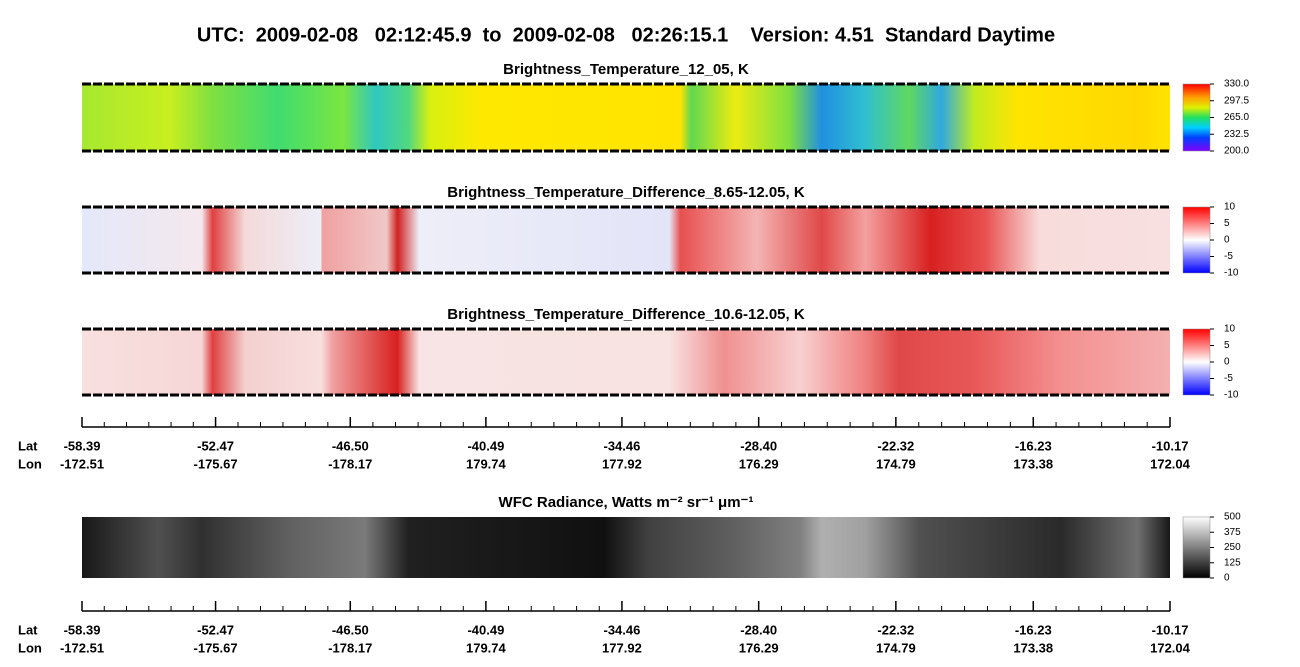 This screenshot has width=1300, height=667. I want to click on colorbar-tick-label: 200.0, so click(1236, 151).